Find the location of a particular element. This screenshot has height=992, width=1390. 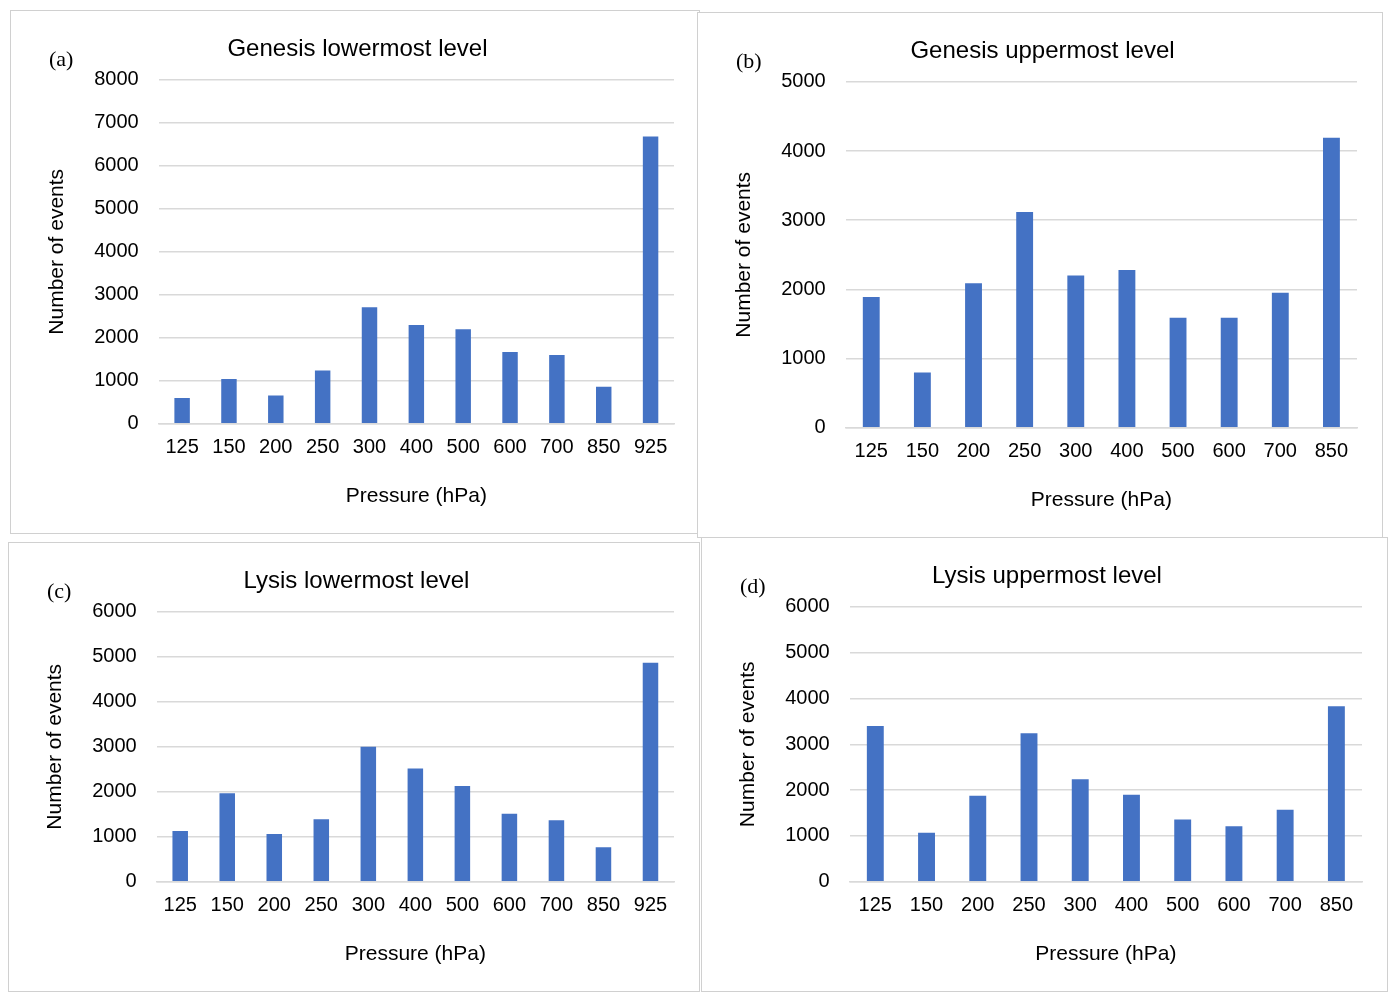

y-tick-label: 1000 is located at coordinates (116, 379).